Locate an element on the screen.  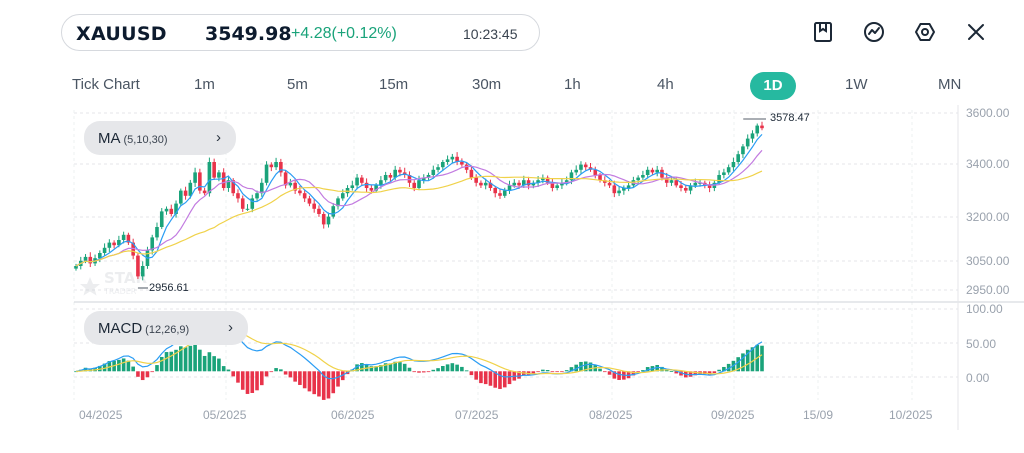
indicator-icon is located at coordinates (874, 32).